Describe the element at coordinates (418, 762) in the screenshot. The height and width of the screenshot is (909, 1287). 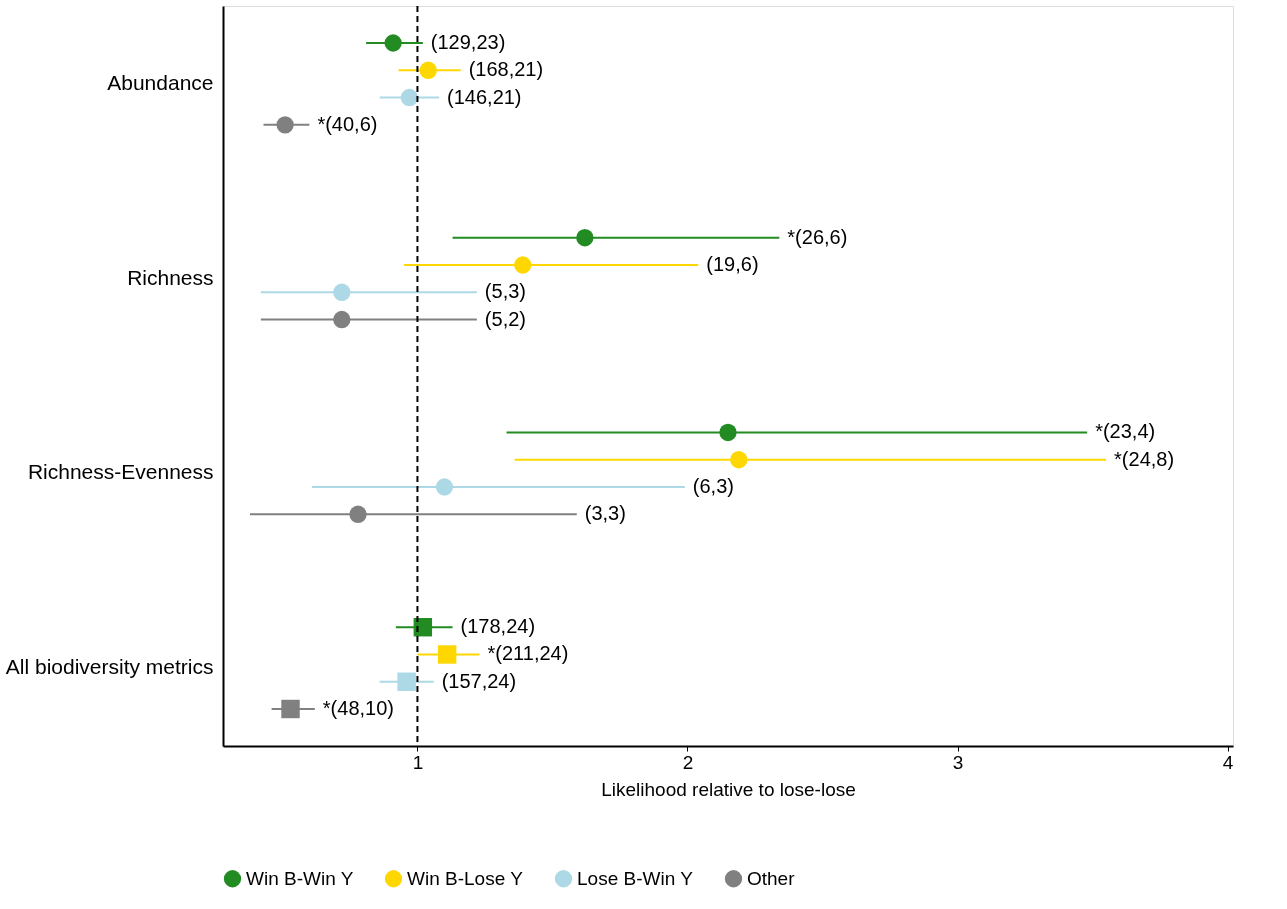
I see `x-tick-label: 1` at that location.